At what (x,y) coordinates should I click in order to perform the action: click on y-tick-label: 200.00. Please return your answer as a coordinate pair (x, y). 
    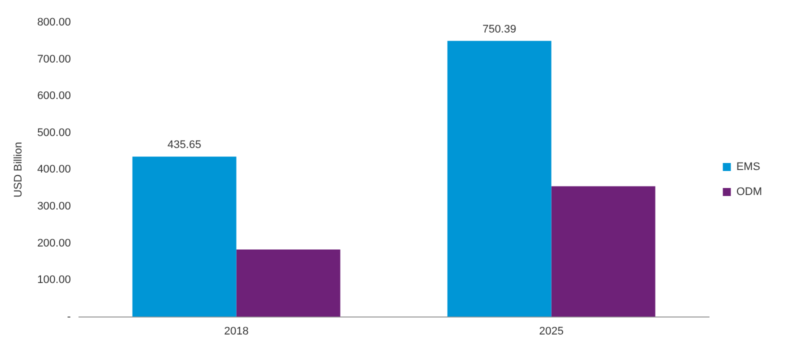
    Looking at the image, I should click on (54, 243).